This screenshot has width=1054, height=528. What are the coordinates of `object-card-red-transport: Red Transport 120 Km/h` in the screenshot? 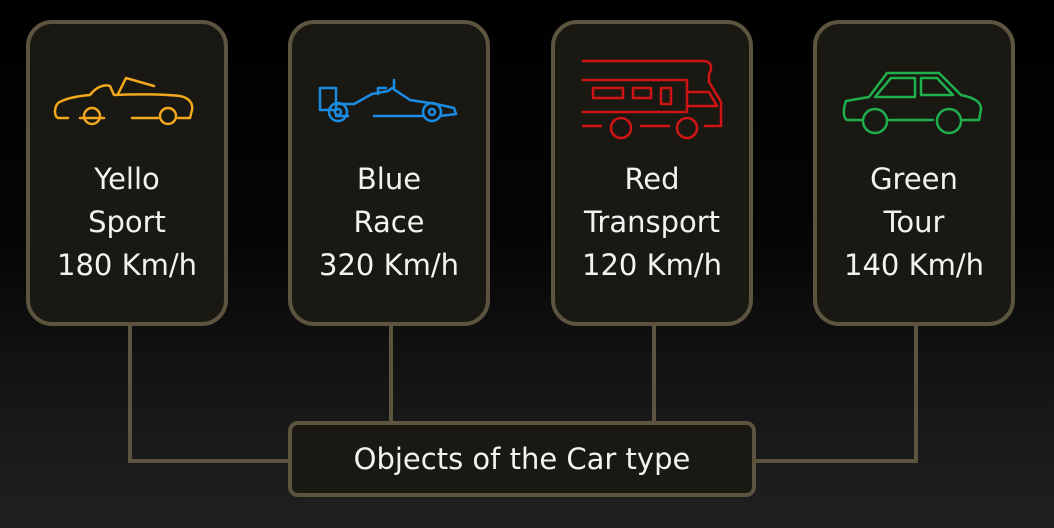 It's located at (652, 173).